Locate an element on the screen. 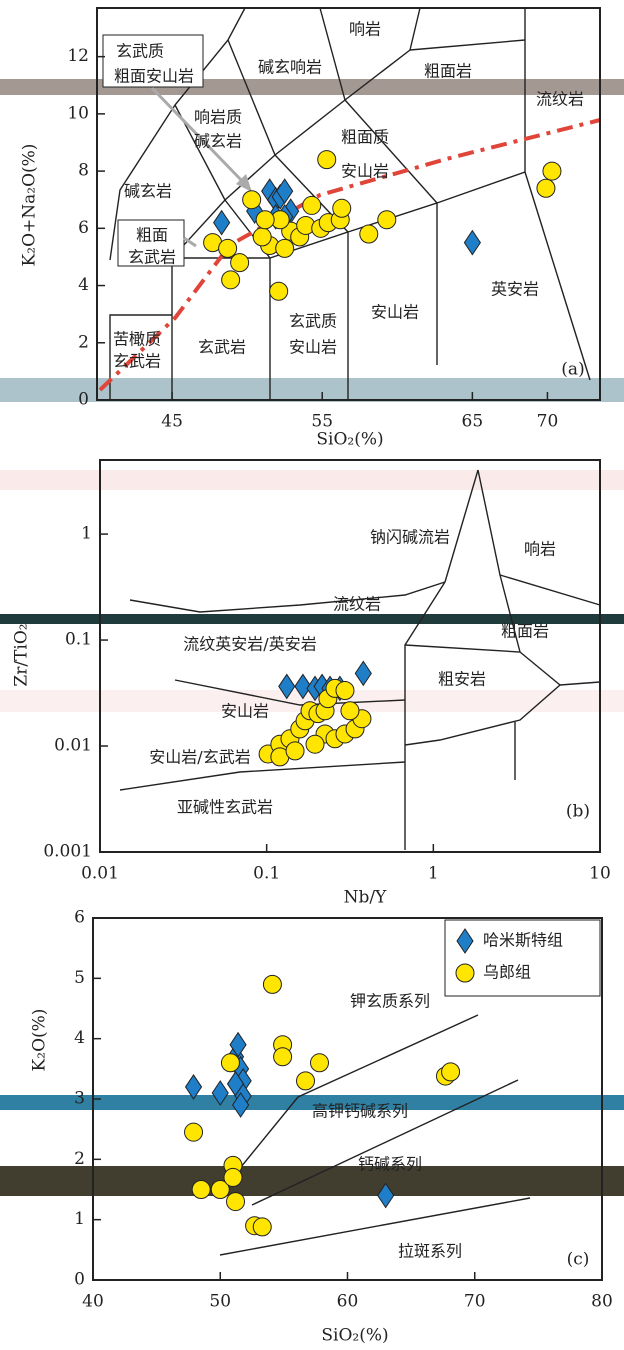 Image resolution: width=624 pixels, height=1350 pixels. field-label: 流纹英安岩/英安岩 is located at coordinates (249, 644).